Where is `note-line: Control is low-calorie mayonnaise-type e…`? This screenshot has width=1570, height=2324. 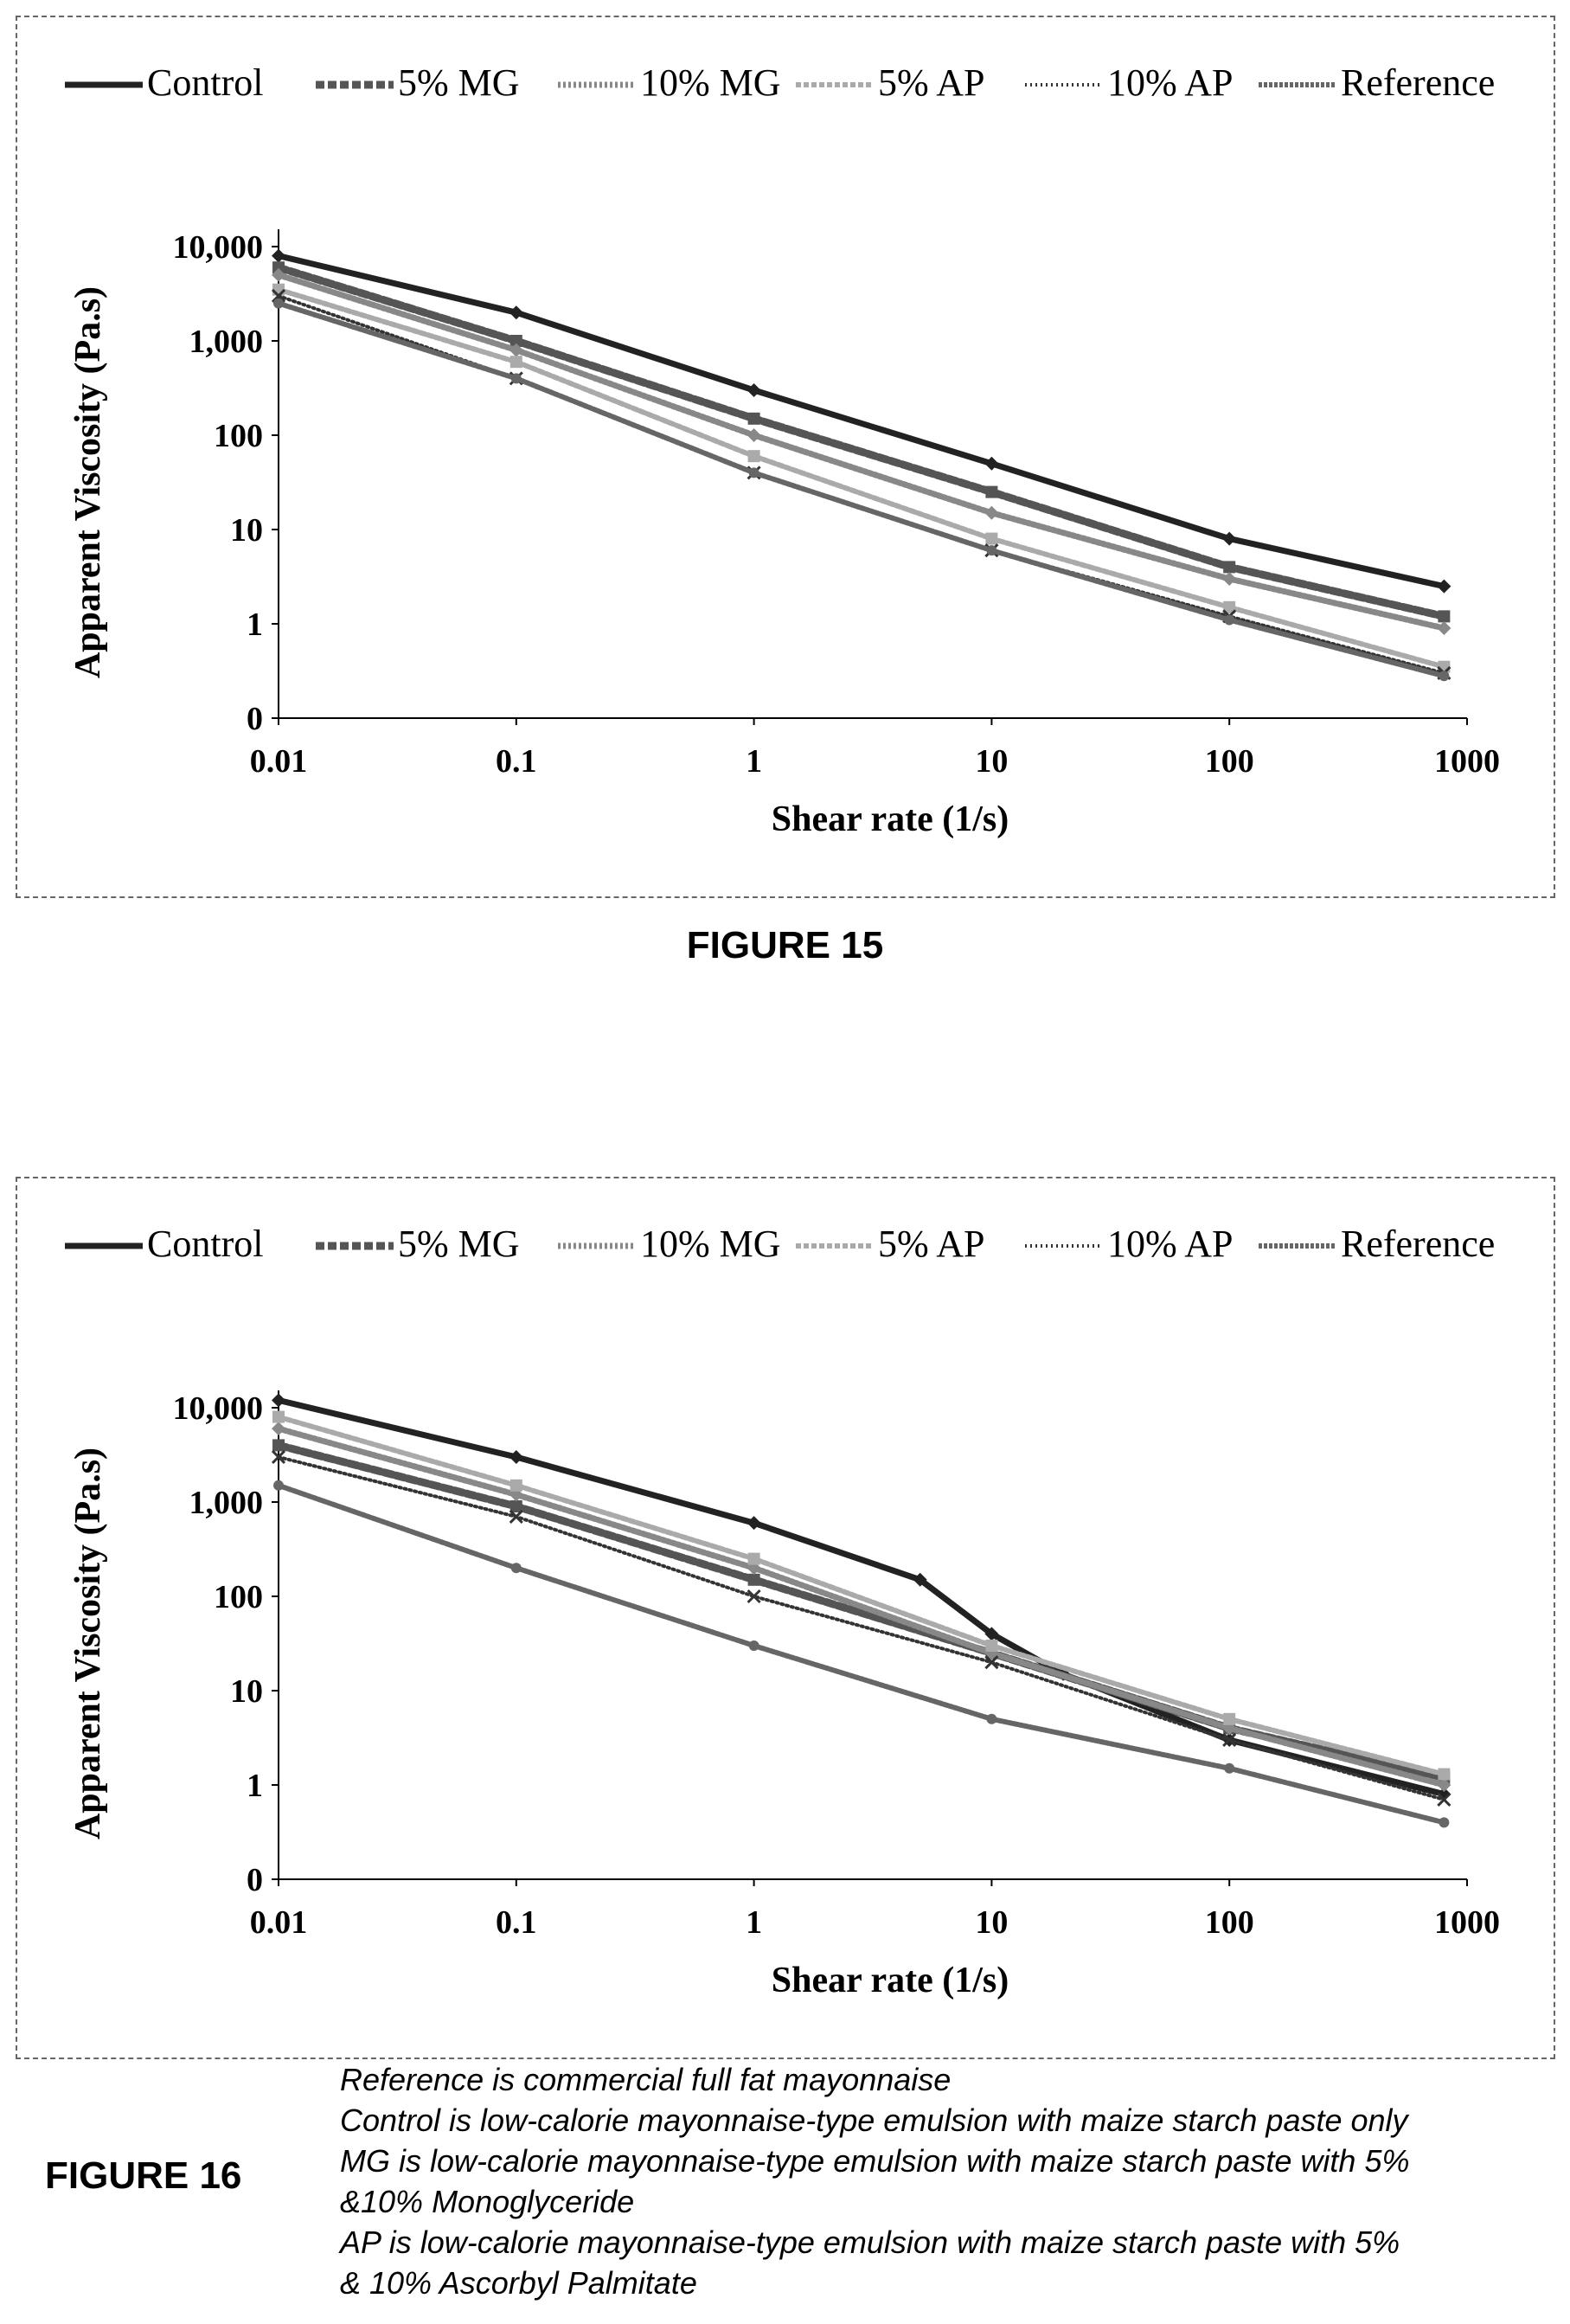
note-line: Control is low-calorie mayonnaise-type e… is located at coordinates (874, 2120).